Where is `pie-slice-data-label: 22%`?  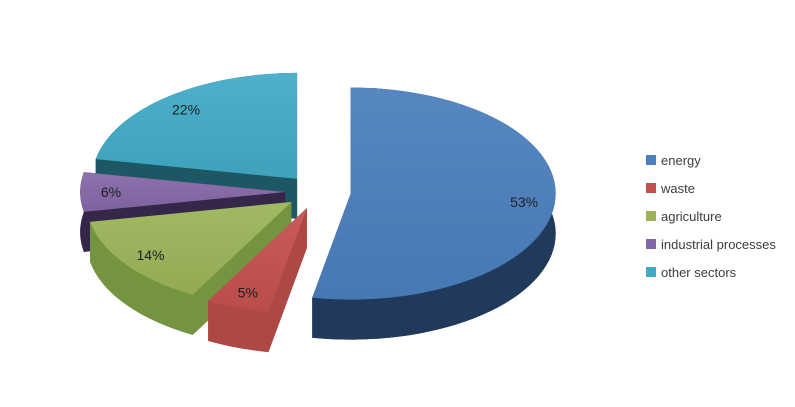 pie-slice-data-label: 22% is located at coordinates (186, 110).